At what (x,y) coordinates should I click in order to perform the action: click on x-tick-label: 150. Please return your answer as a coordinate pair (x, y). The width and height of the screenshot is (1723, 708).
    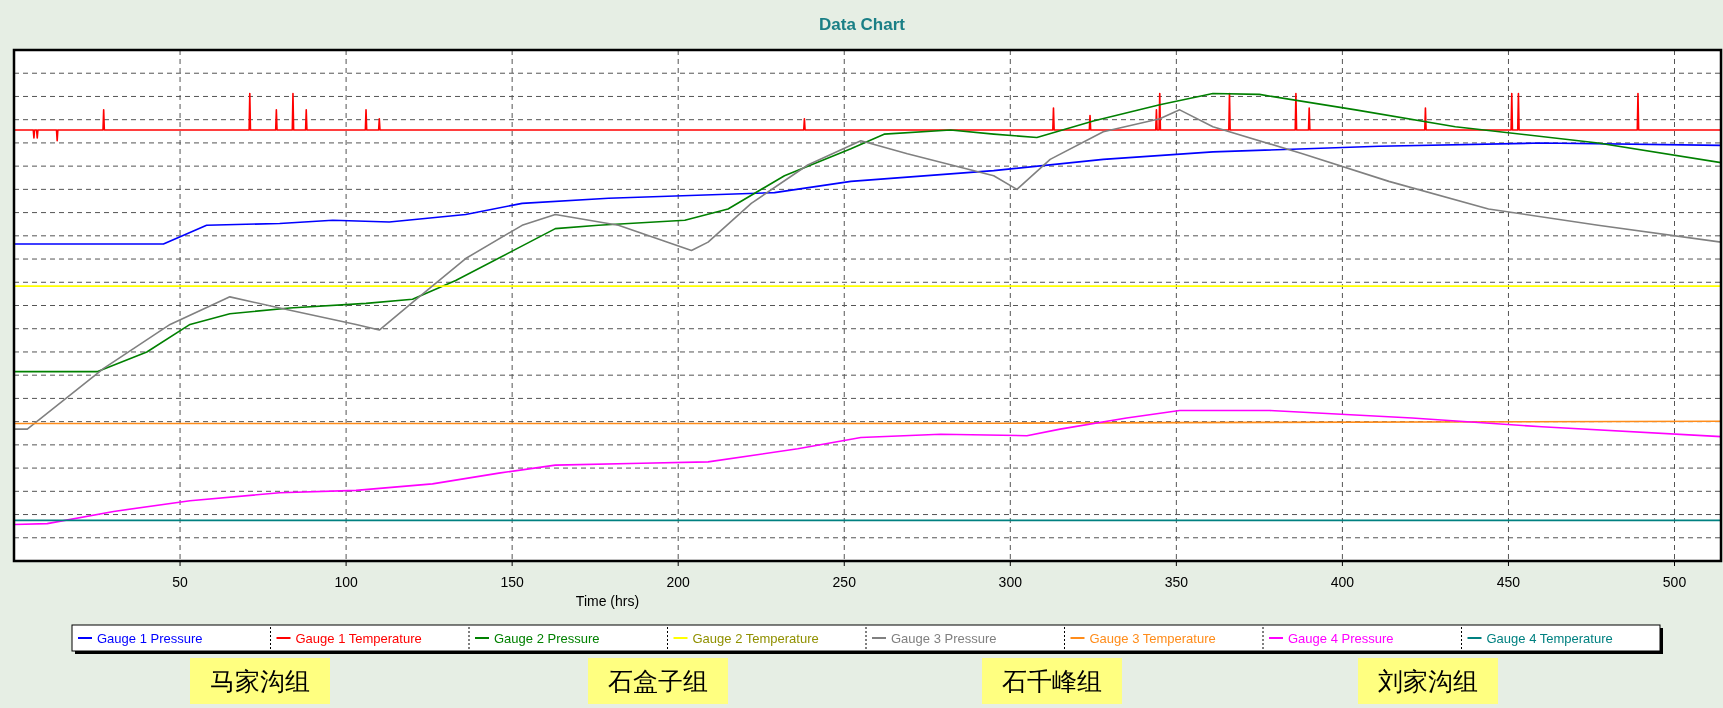
    Looking at the image, I should click on (512, 582).